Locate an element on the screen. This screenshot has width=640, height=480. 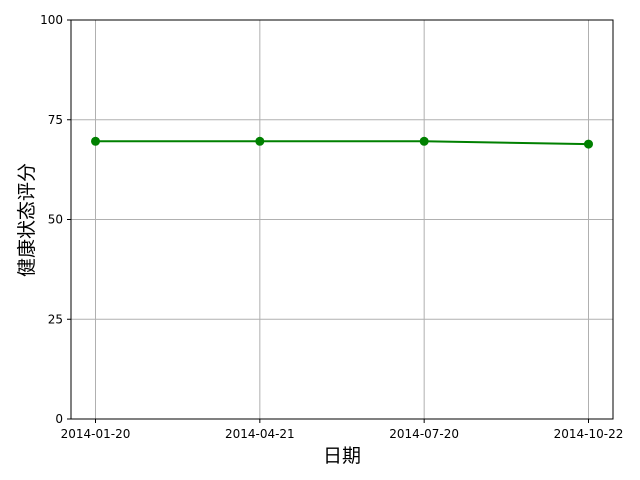
y-tick-label: 75 is located at coordinates (55, 120).